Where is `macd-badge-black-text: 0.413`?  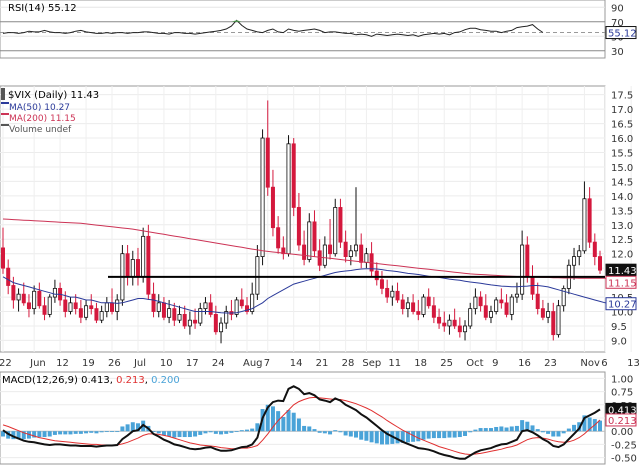
macd-badge-black-text: 0.413 is located at coordinates (622, 410).